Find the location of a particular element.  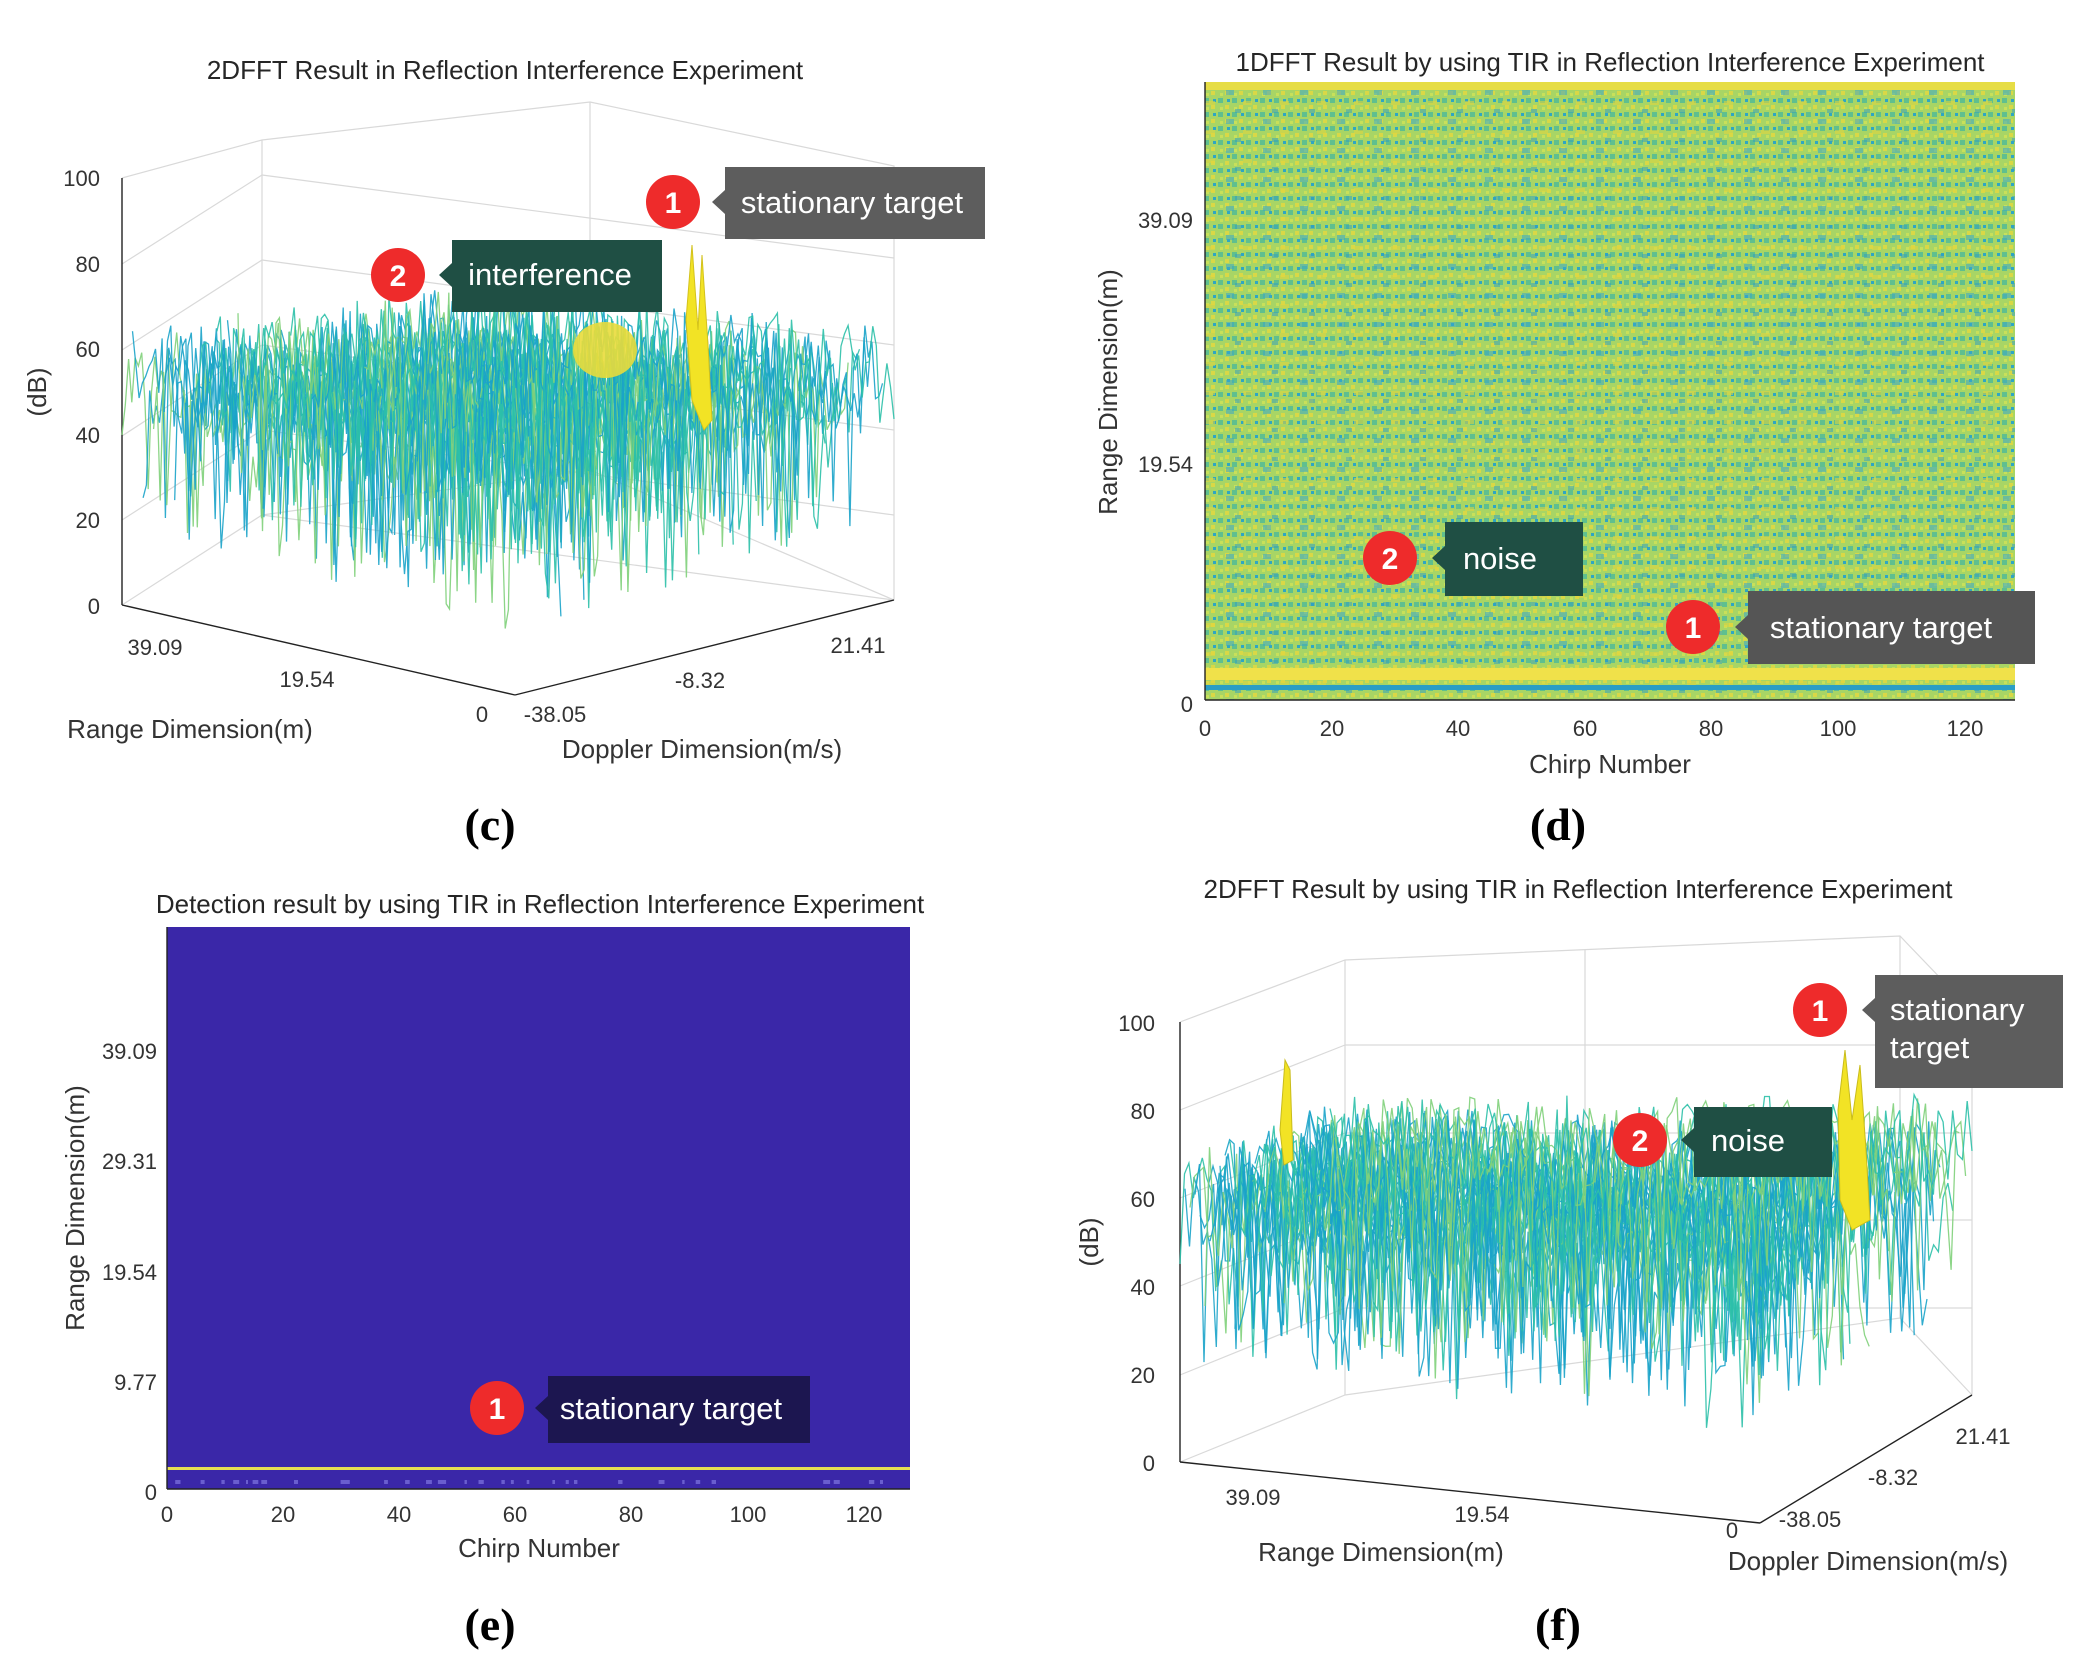

panel-f-doppler-axis is located at coordinates (1866, 1459).